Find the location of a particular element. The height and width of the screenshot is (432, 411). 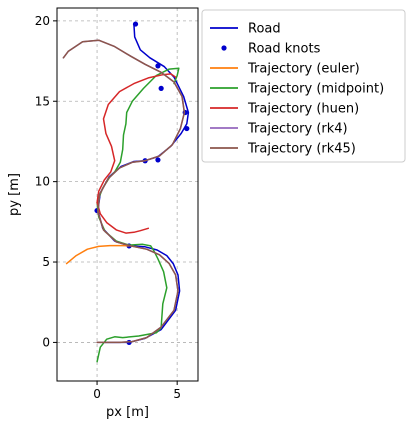

y-tick-label: 20 is located at coordinates (42, 21).